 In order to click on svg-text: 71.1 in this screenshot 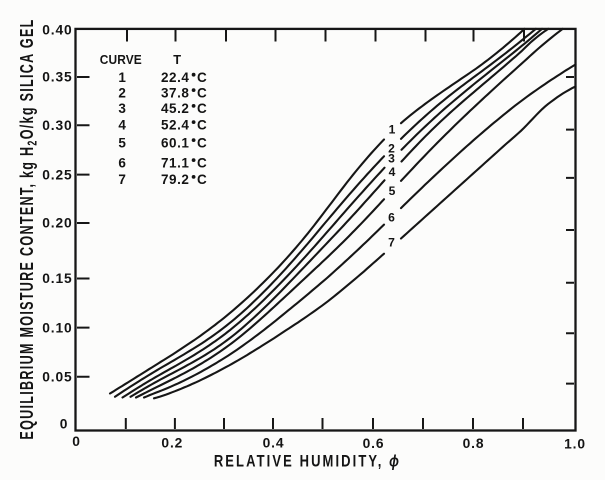, I will do `click(175, 162)`.